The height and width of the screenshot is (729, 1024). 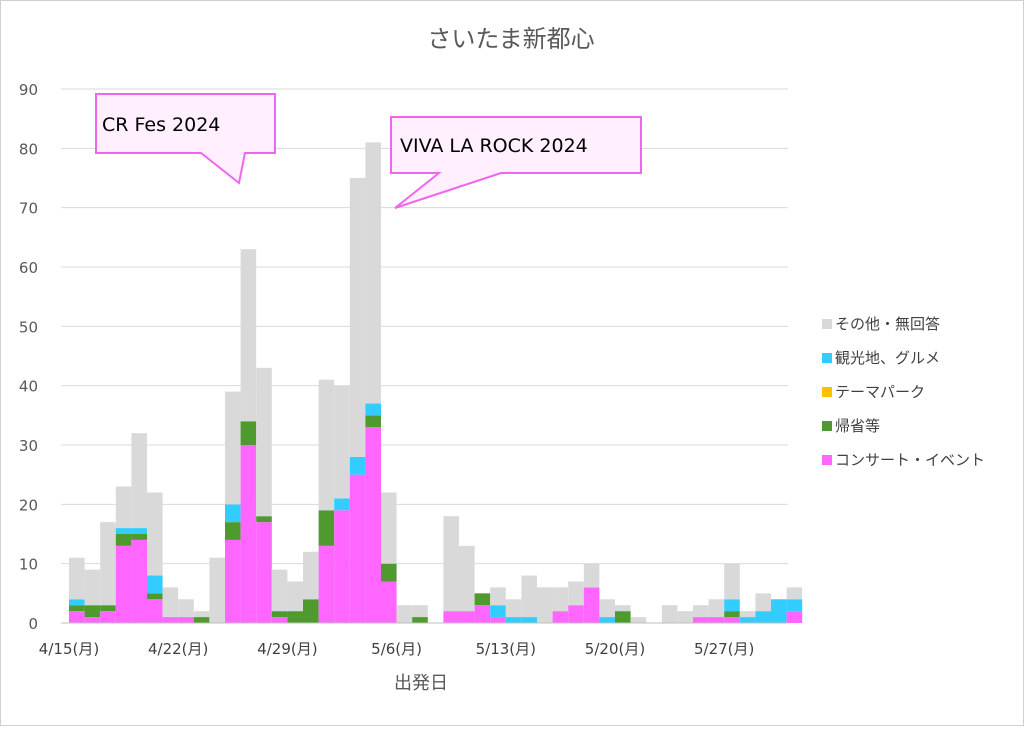 What do you see at coordinates (185, 139) in the screenshot?
I see `callout-box` at bounding box center [185, 139].